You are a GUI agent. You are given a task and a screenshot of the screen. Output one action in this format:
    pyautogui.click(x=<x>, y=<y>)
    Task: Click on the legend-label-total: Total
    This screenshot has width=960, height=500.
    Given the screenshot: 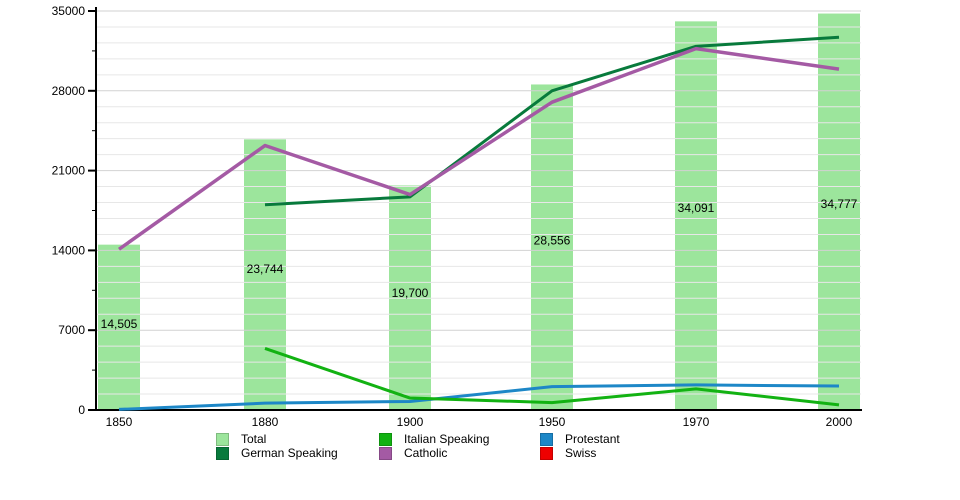 What is the action you would take?
    pyautogui.click(x=254, y=439)
    